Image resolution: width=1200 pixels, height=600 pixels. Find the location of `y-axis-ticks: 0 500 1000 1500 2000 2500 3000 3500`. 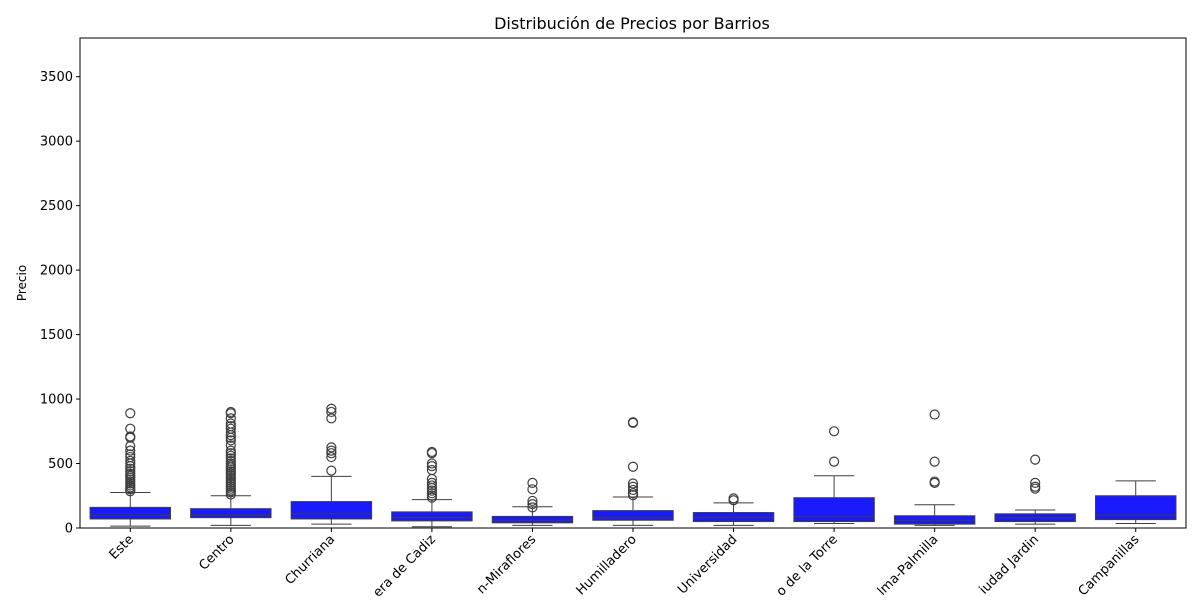

y-axis-ticks: 0 500 1000 1500 2000 2500 3000 3500 is located at coordinates (60, 303).